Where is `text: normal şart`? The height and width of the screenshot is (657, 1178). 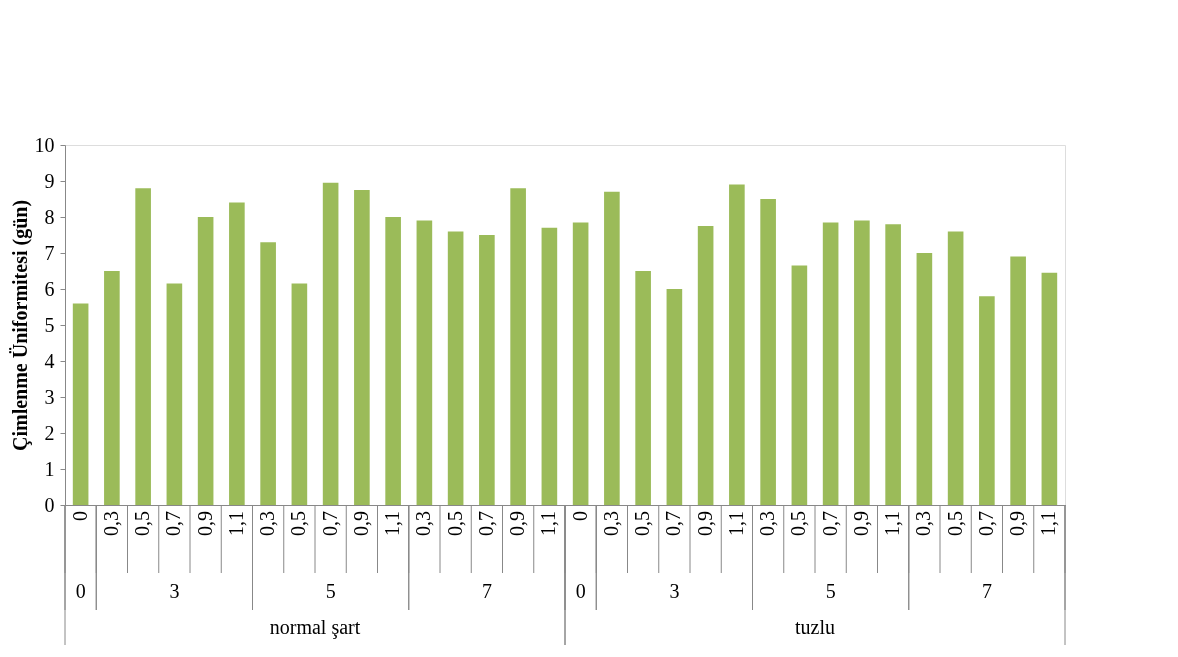
text: normal şart is located at coordinates (315, 627).